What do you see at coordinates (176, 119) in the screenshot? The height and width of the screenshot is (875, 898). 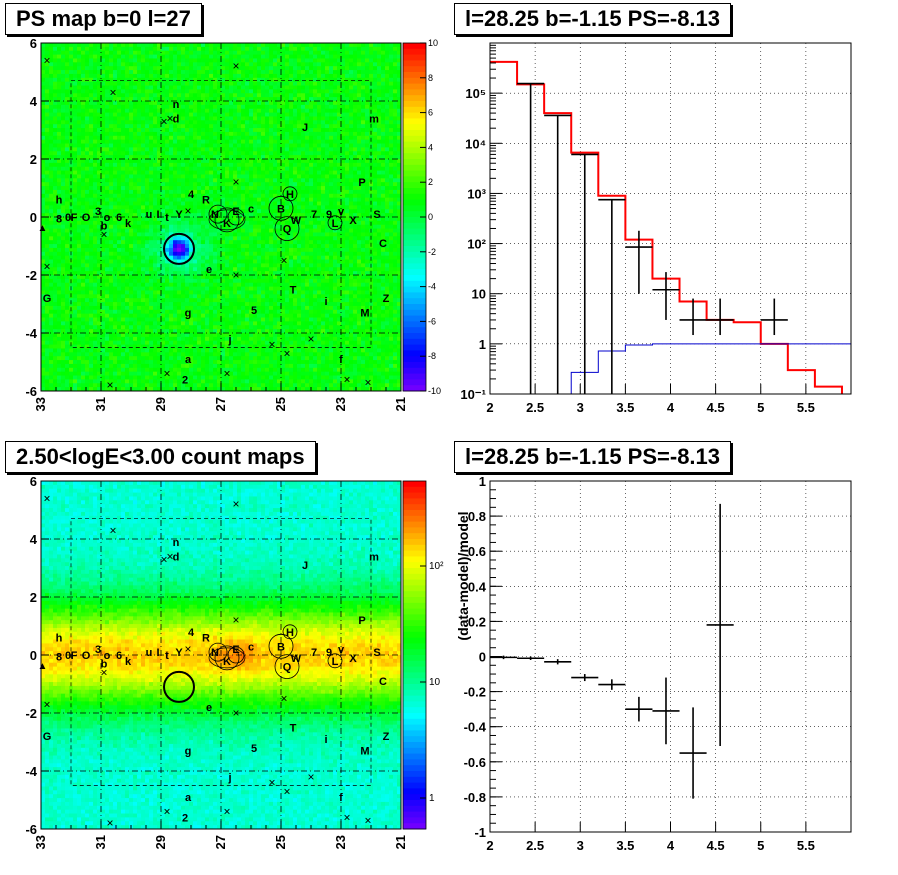 I see `source-label: d` at bounding box center [176, 119].